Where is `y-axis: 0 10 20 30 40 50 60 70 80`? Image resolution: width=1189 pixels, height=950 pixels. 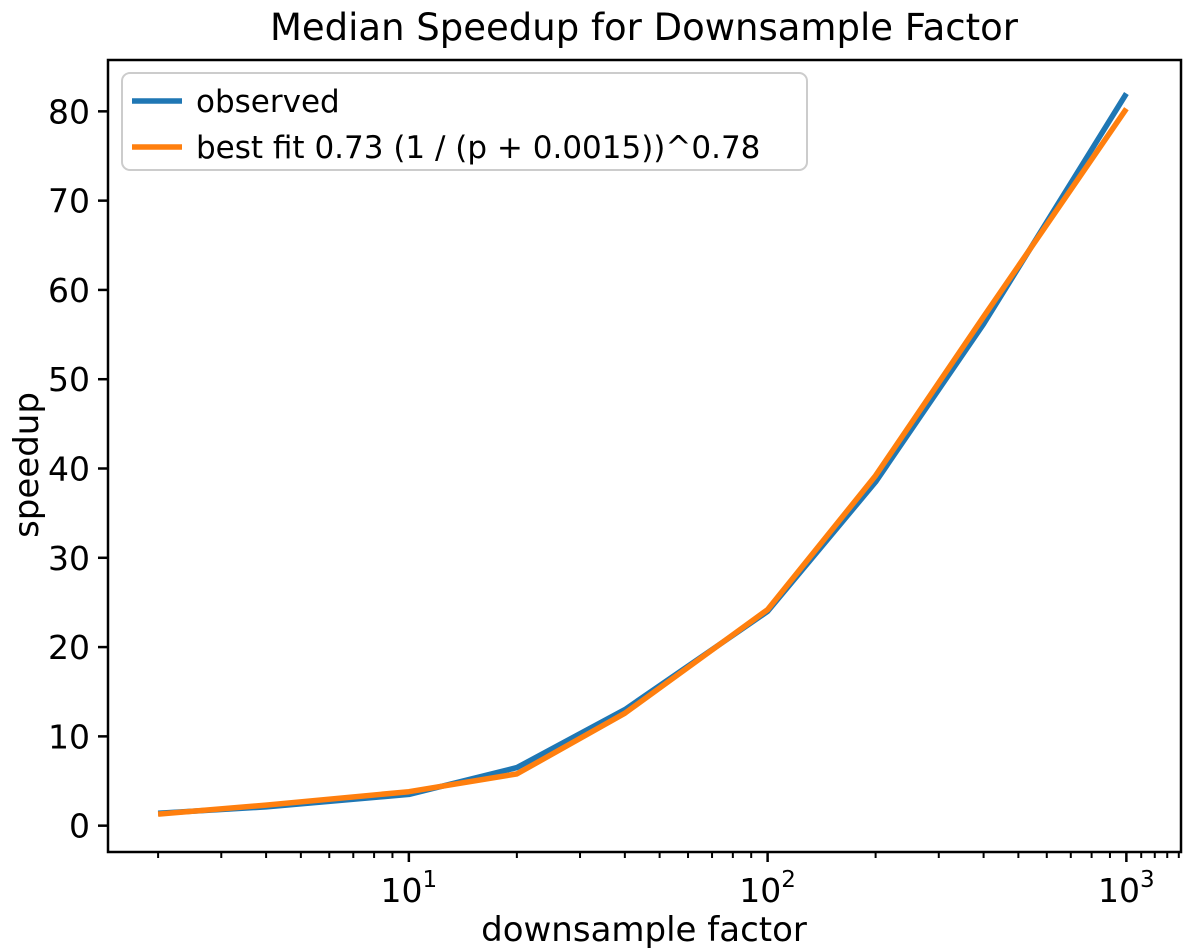
y-axis: 0 10 20 30 40 50 60 70 80 is located at coordinates (78, 469).